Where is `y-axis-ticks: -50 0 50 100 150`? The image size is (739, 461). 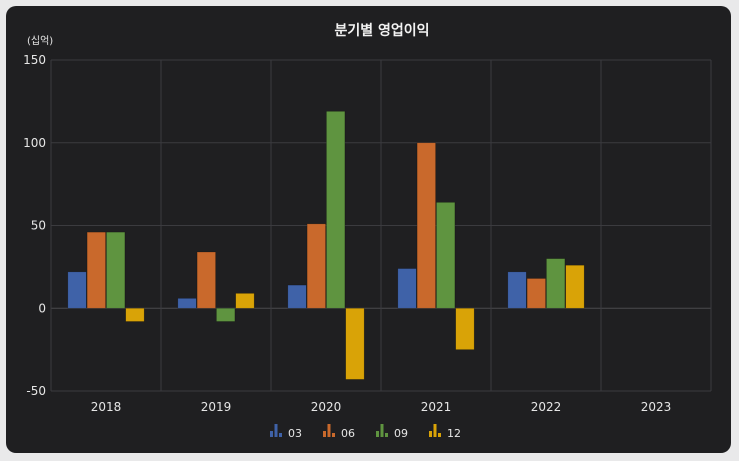 y-axis-ticks: -50 0 50 100 150 is located at coordinates (34, 225).